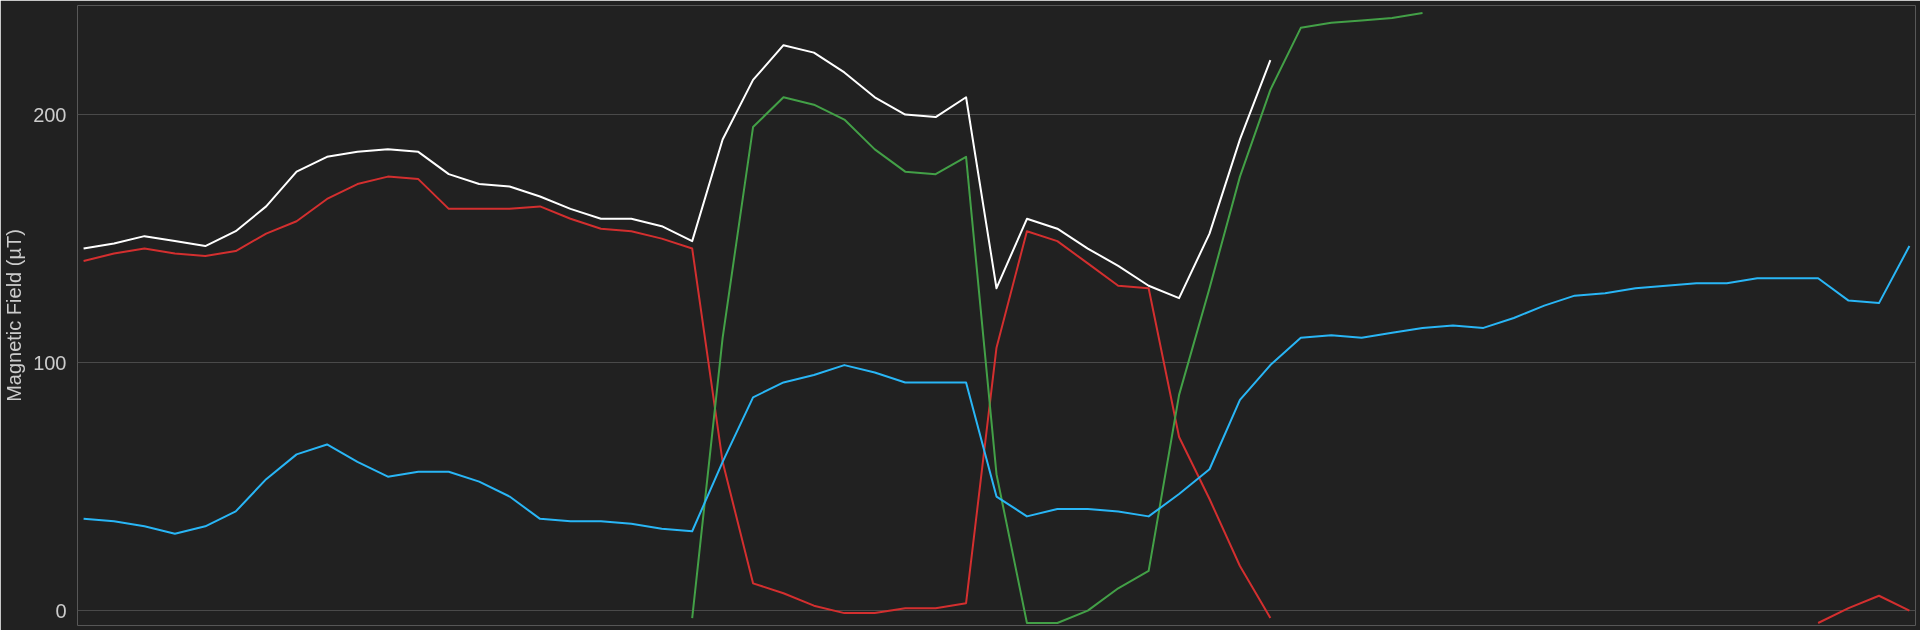 This screenshot has width=1920, height=630. Describe the element at coordinates (50, 362) in the screenshot. I see `y-tick-label: 100` at that location.